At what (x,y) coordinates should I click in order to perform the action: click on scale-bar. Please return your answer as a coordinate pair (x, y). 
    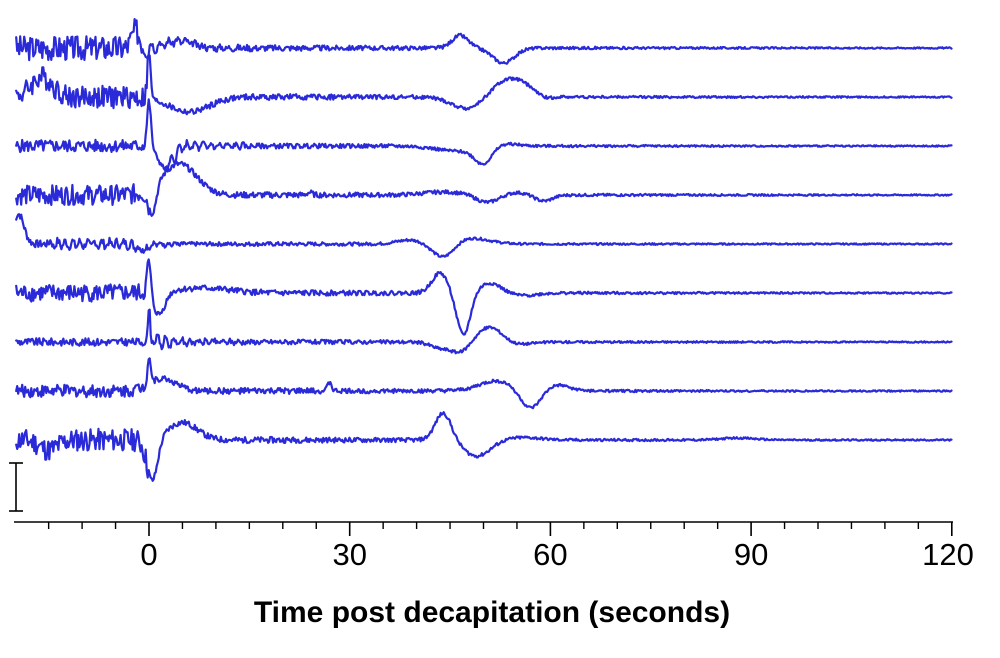
    Looking at the image, I should click on (16, 487).